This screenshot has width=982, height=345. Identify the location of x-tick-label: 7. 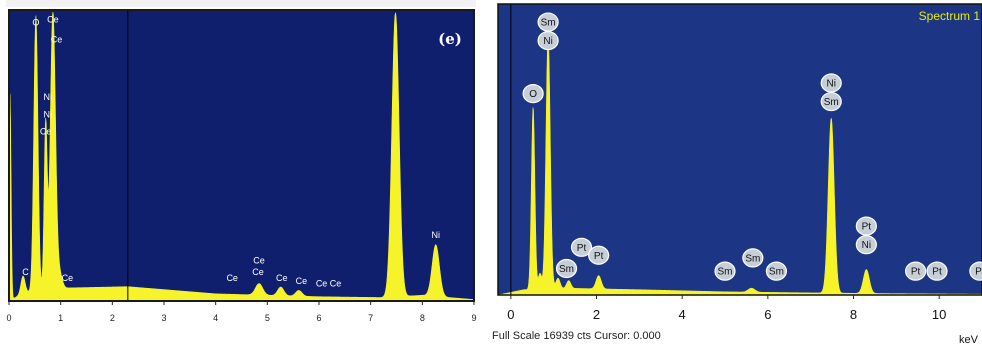
(370, 318).